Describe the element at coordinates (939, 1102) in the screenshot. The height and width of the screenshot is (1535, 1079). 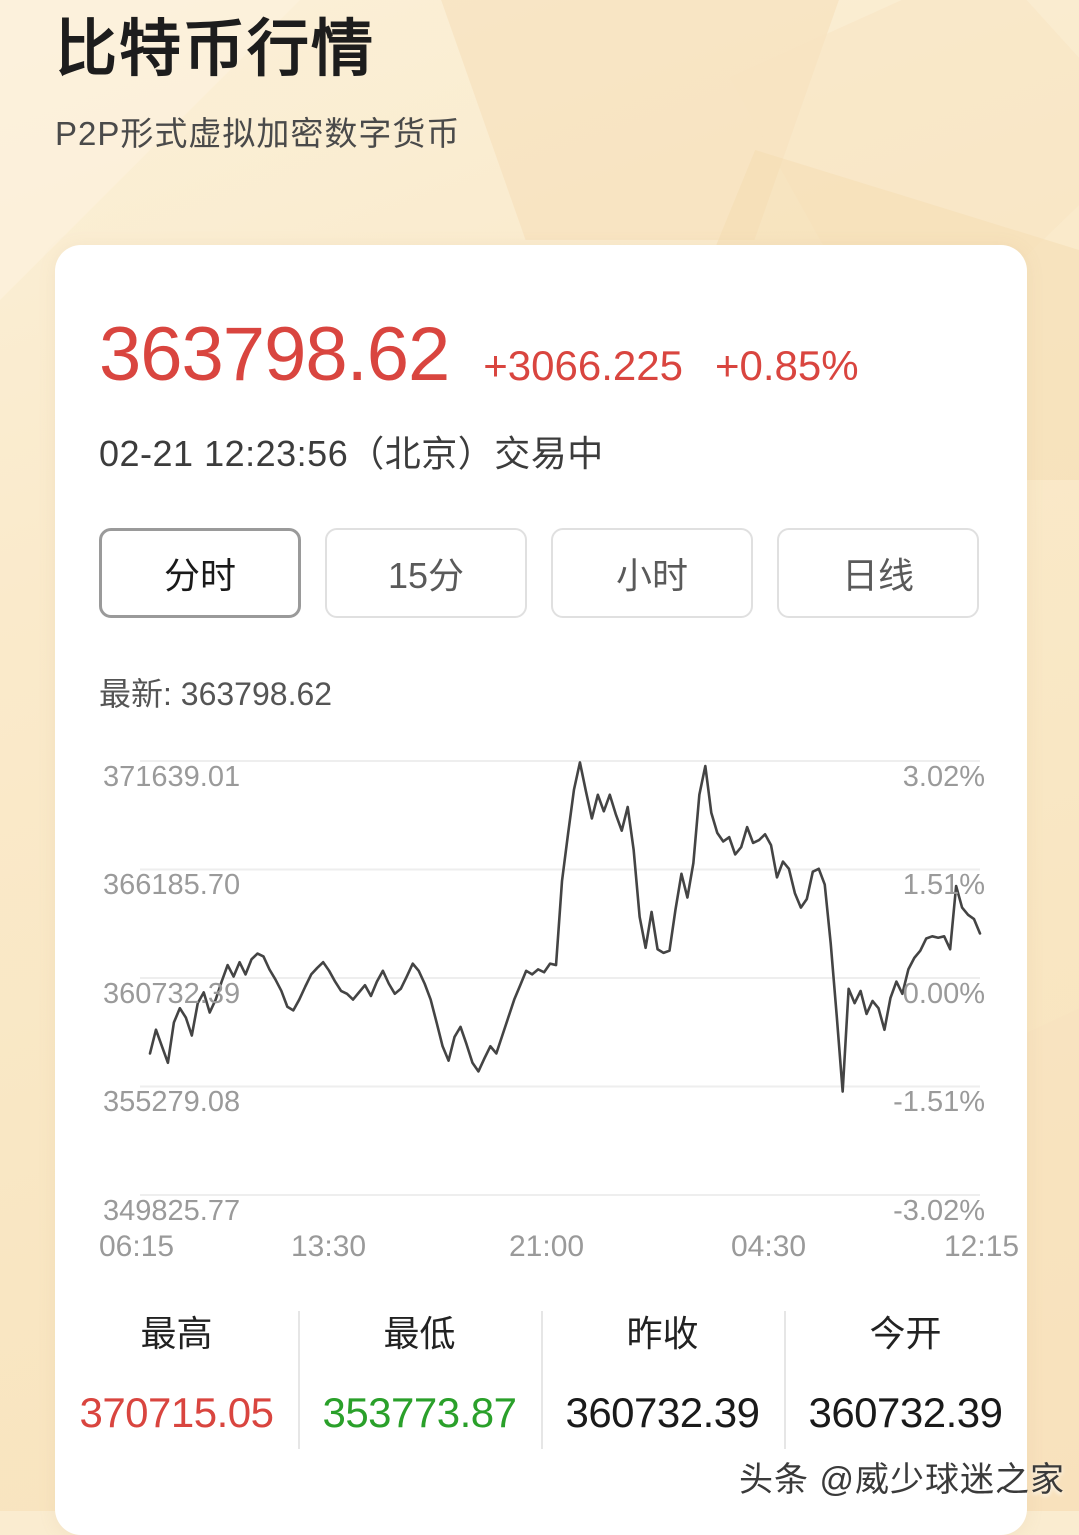
I see `y-axis-label-right-3: -1.51%` at that location.